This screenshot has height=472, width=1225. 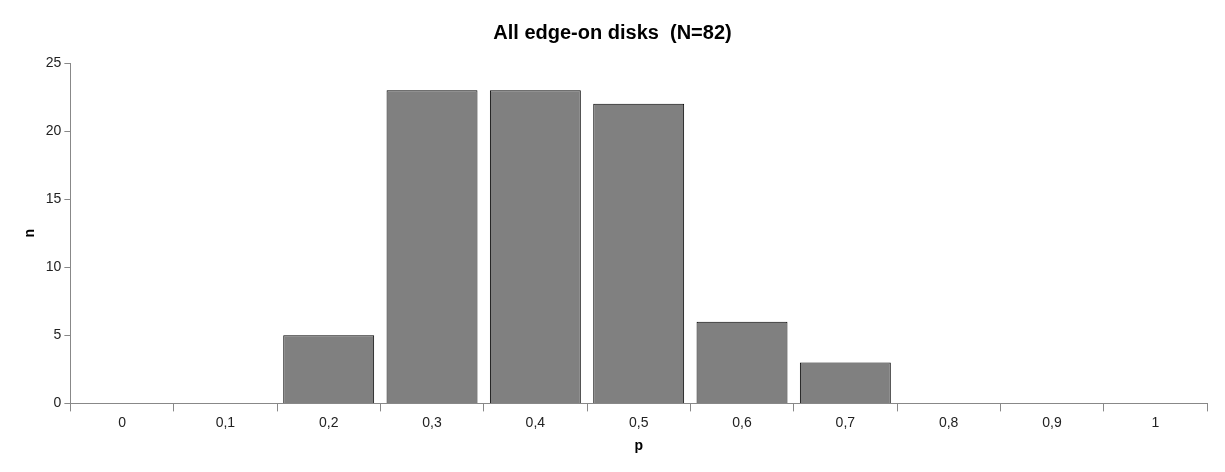 What do you see at coordinates (53, 198) in the screenshot?
I see `y-tick-label: 15` at bounding box center [53, 198].